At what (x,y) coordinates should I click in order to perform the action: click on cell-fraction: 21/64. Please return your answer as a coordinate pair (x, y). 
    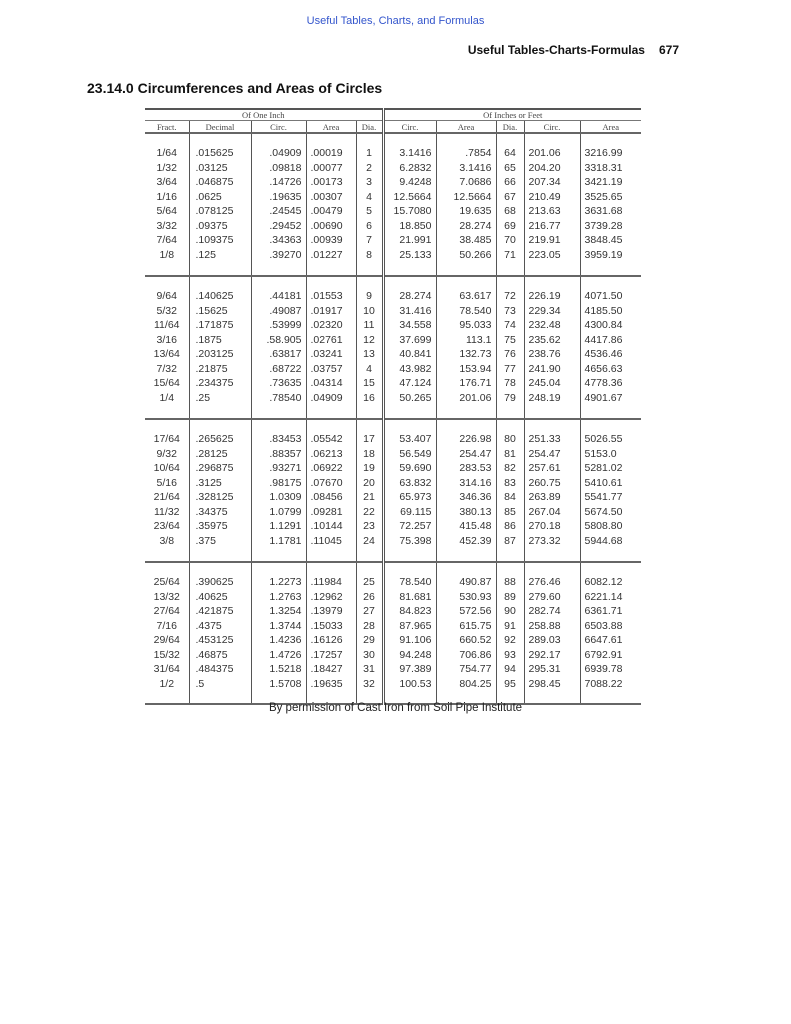
    Looking at the image, I should click on (166, 497).